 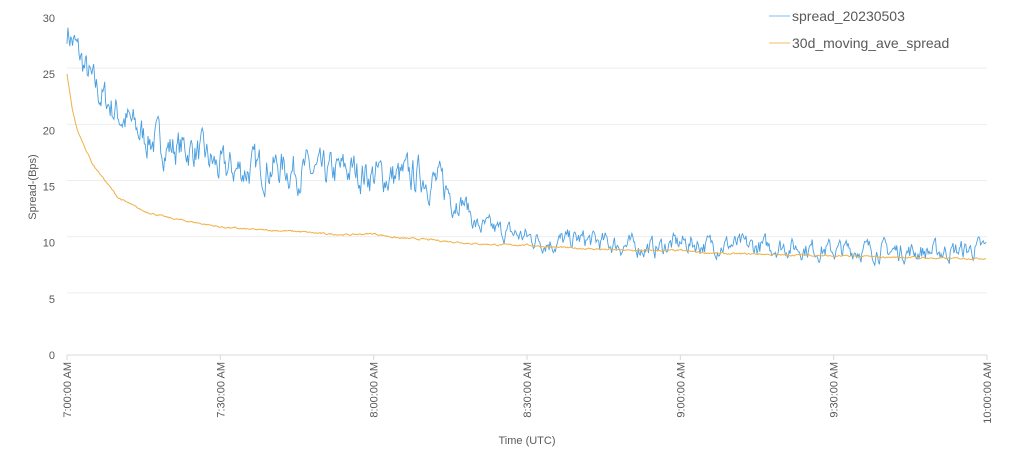 What do you see at coordinates (835, 390) in the screenshot?
I see `x-tick-label: 9:30:00 AM` at bounding box center [835, 390].